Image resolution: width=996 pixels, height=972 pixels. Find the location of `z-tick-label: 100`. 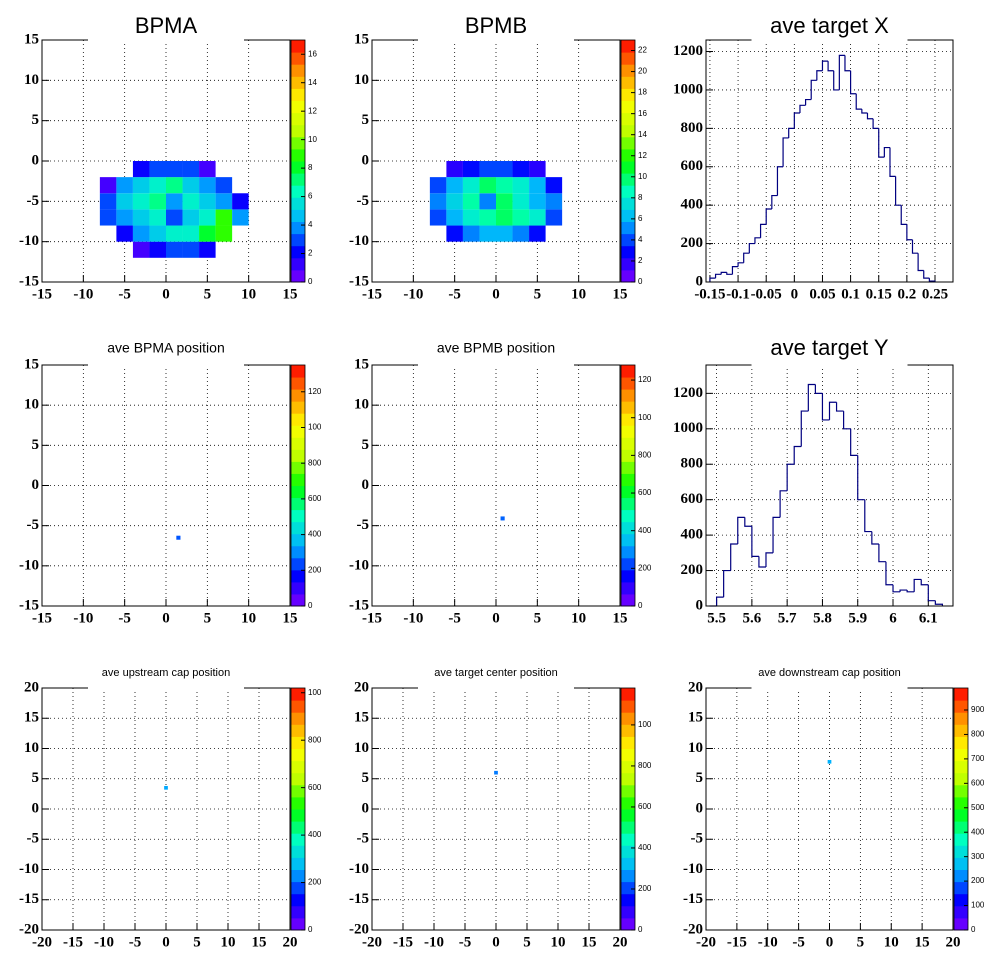

z-tick-label: 100 is located at coordinates (315, 692).